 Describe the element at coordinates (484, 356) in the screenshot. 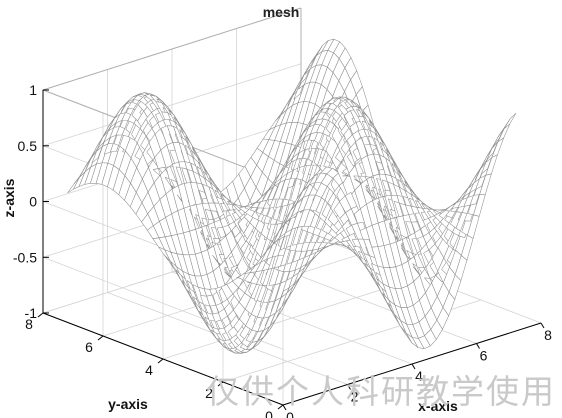

I see `x-tick-label: 6` at that location.